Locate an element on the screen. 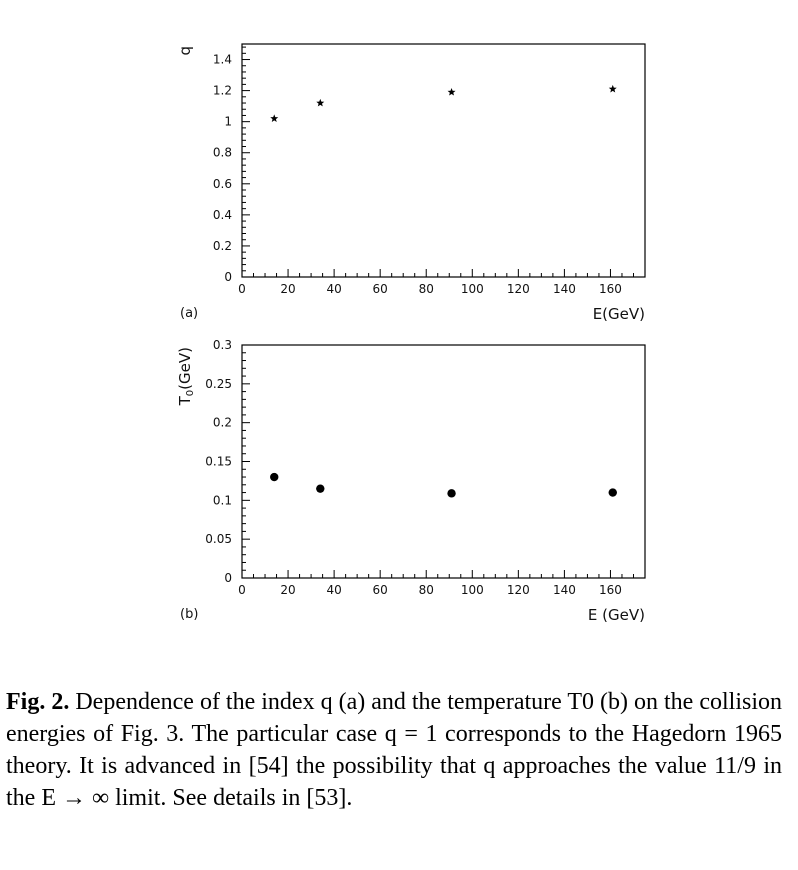  y-tick-label: 0.6 is located at coordinates (222, 184).